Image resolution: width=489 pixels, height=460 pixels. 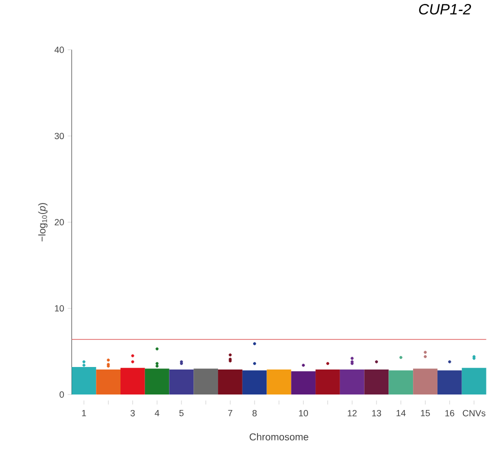 I want to click on x-tick-label: 1, so click(x=84, y=413).